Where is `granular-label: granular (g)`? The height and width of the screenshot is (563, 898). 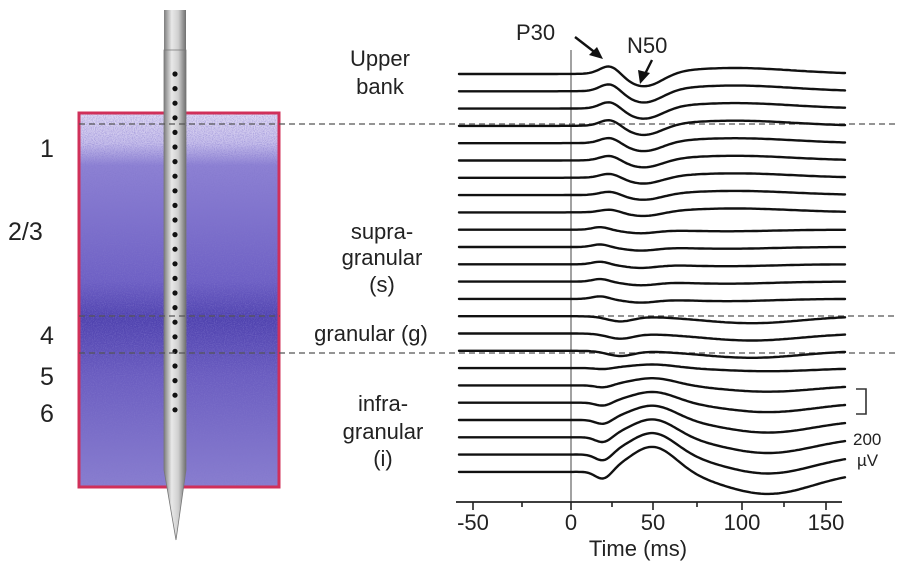 granular-label: granular (g) is located at coordinates (371, 333).